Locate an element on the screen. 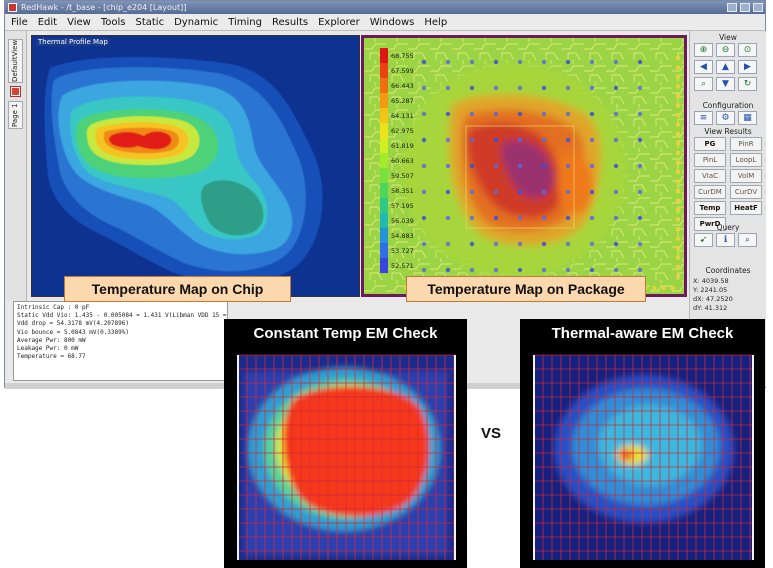  thermal-aware-em-panel: Thermal-aware EM Check is located at coordinates (642, 443).